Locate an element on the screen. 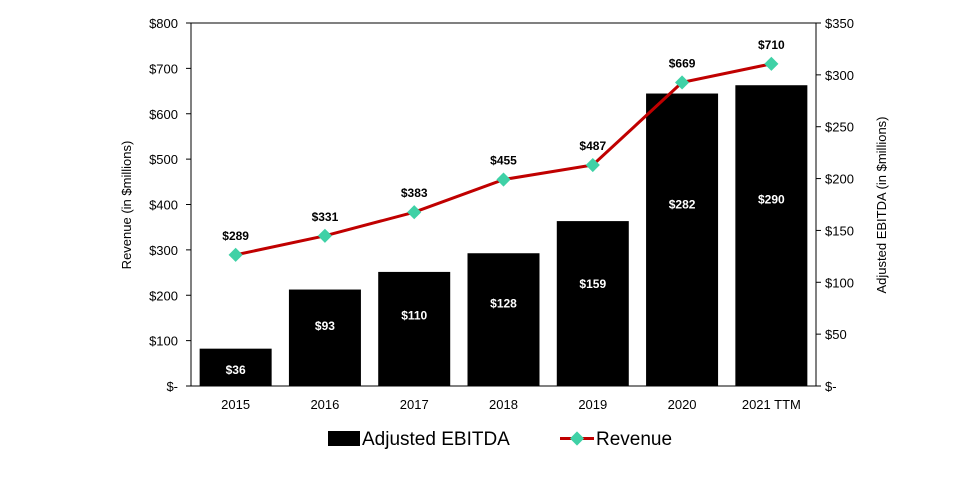 This screenshot has width=966, height=500. legend-ebitda-label: Adjusted EBITDA is located at coordinates (436, 439).